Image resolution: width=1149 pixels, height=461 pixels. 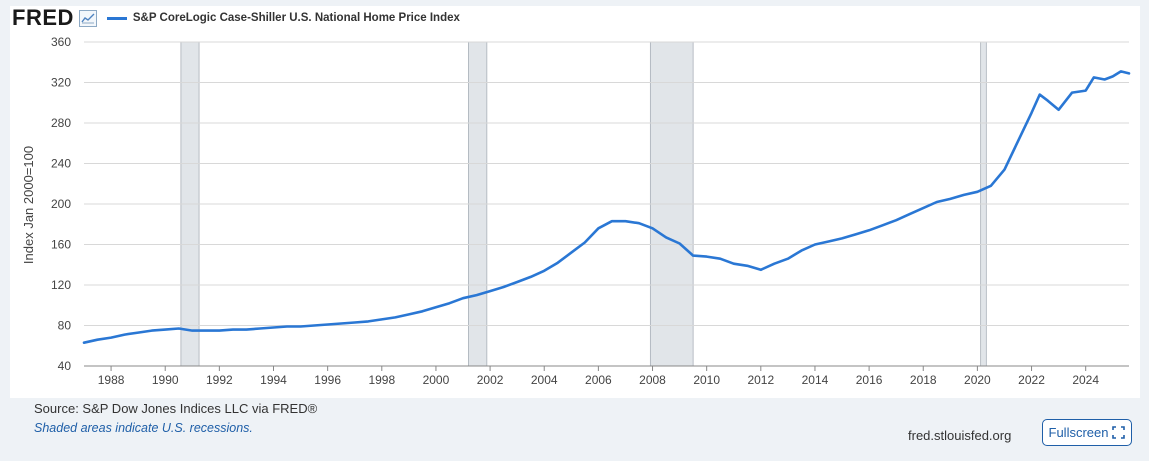 I want to click on legend-line-swatch, so click(x=116, y=18).